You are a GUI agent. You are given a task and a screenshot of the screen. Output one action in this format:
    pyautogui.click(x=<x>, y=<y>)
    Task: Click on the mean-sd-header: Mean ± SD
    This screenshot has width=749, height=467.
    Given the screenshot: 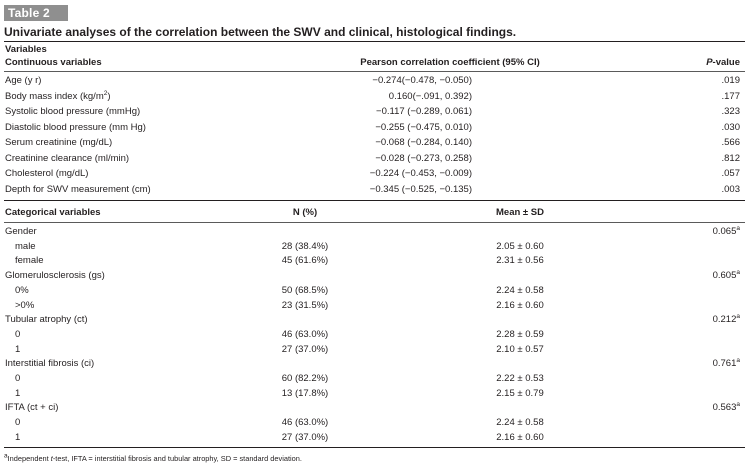 What is the action you would take?
    pyautogui.click(x=520, y=212)
    